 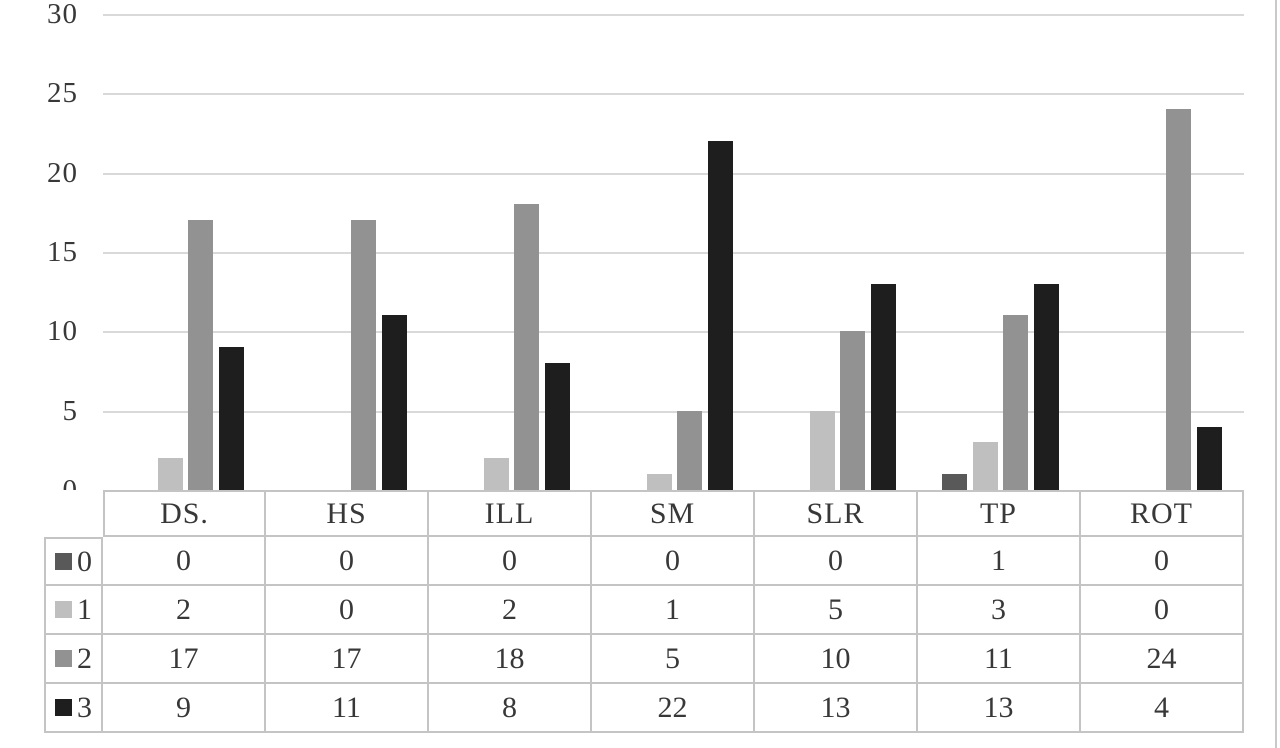 I want to click on y-axis-tick-label: 25, so click(x=62, y=93).